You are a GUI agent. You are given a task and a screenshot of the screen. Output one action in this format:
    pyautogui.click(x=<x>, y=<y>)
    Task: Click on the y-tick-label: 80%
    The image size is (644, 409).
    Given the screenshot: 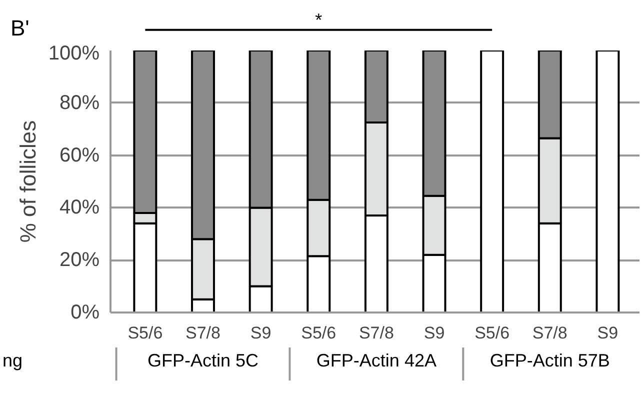 What is the action you would take?
    pyautogui.click(x=79, y=103)
    